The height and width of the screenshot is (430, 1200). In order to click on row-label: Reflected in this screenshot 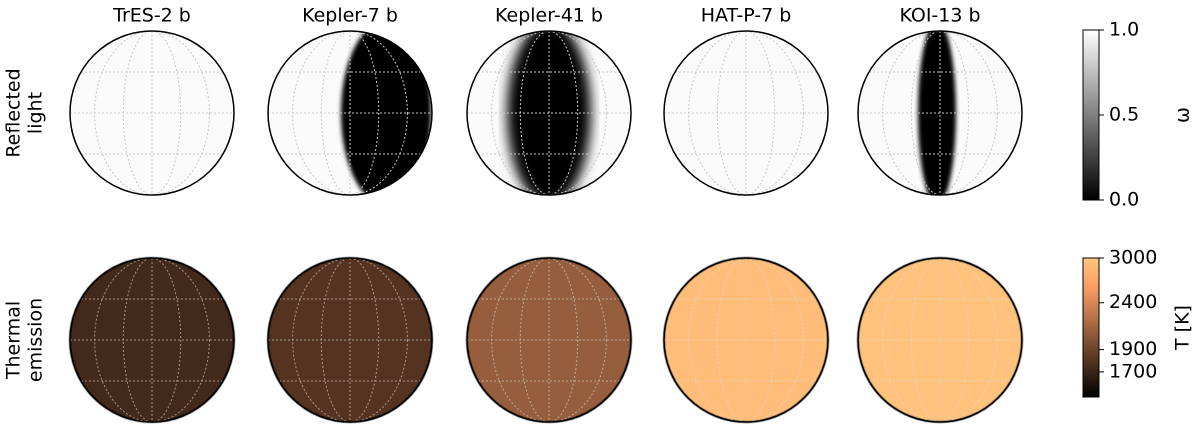, I will do `click(14, 112)`.